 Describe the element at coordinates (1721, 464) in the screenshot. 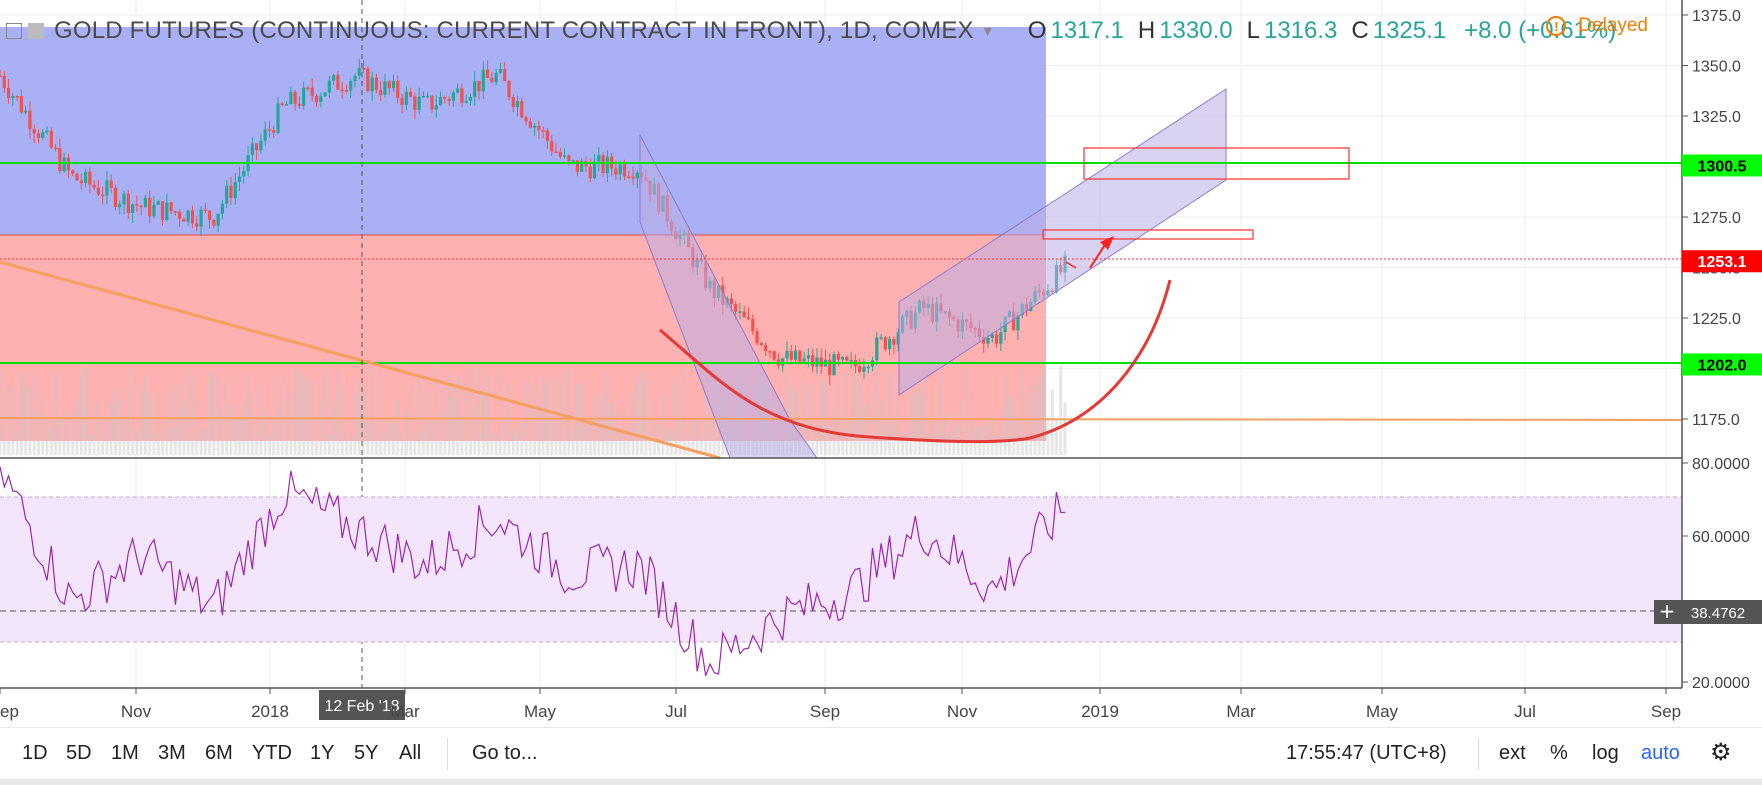

I see `rsi-tick-label: 80.0000` at that location.